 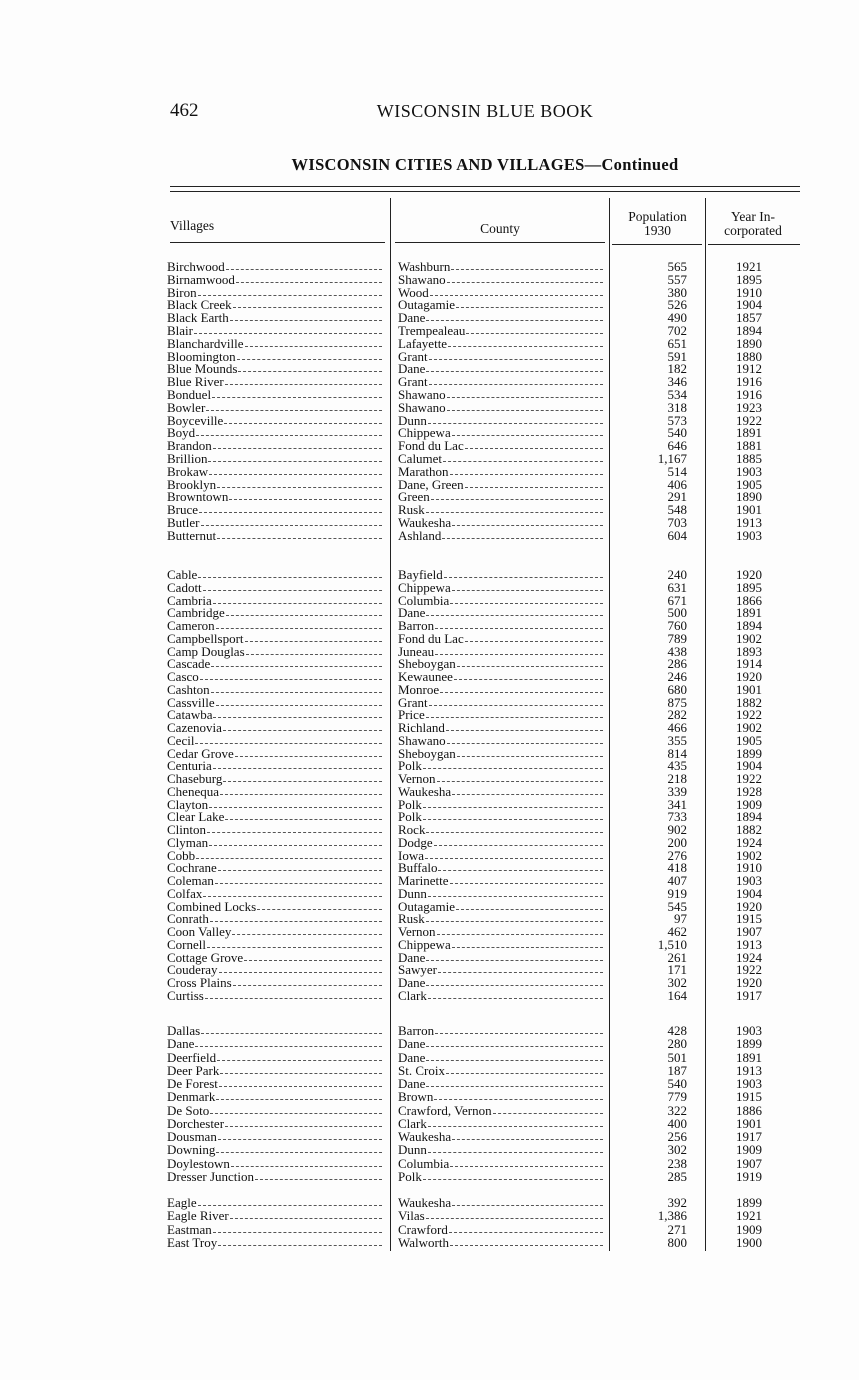 I want to click on village-name: Combined Locks, so click(x=212, y=906).